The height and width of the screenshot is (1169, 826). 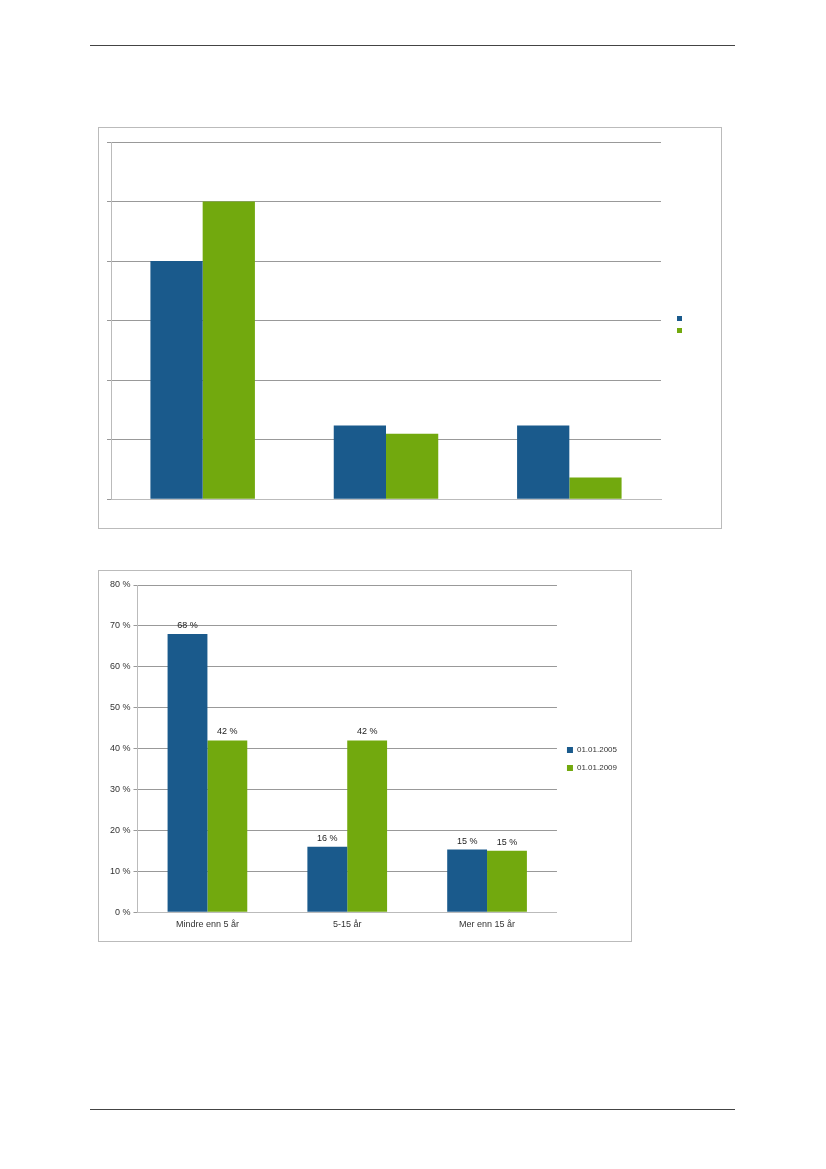 What do you see at coordinates (327, 837) in the screenshot?
I see `data-label: 16 %` at bounding box center [327, 837].